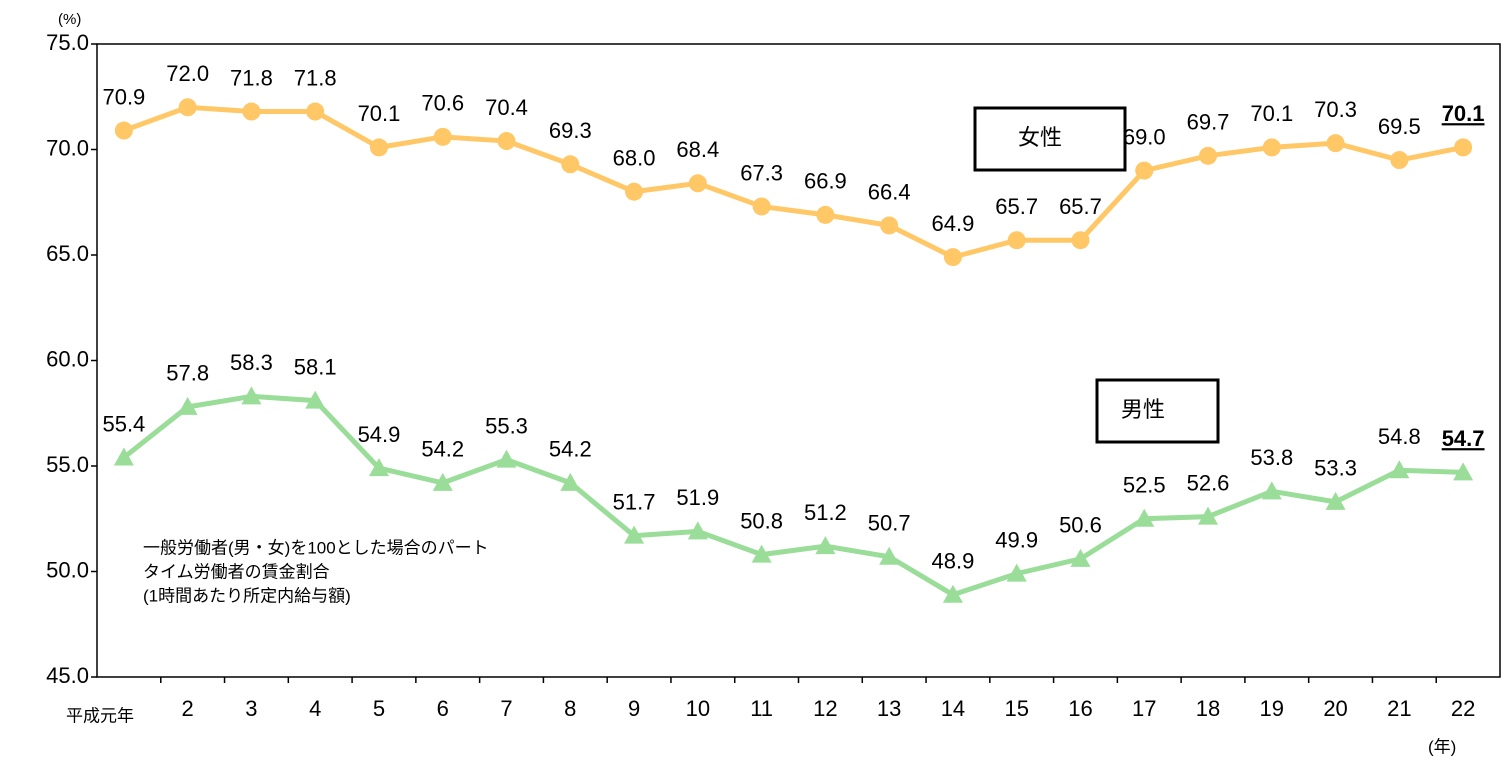 This screenshot has width=1507, height=764. Describe the element at coordinates (67, 569) in the screenshot. I see `y-tick-label: 50.0` at that location.